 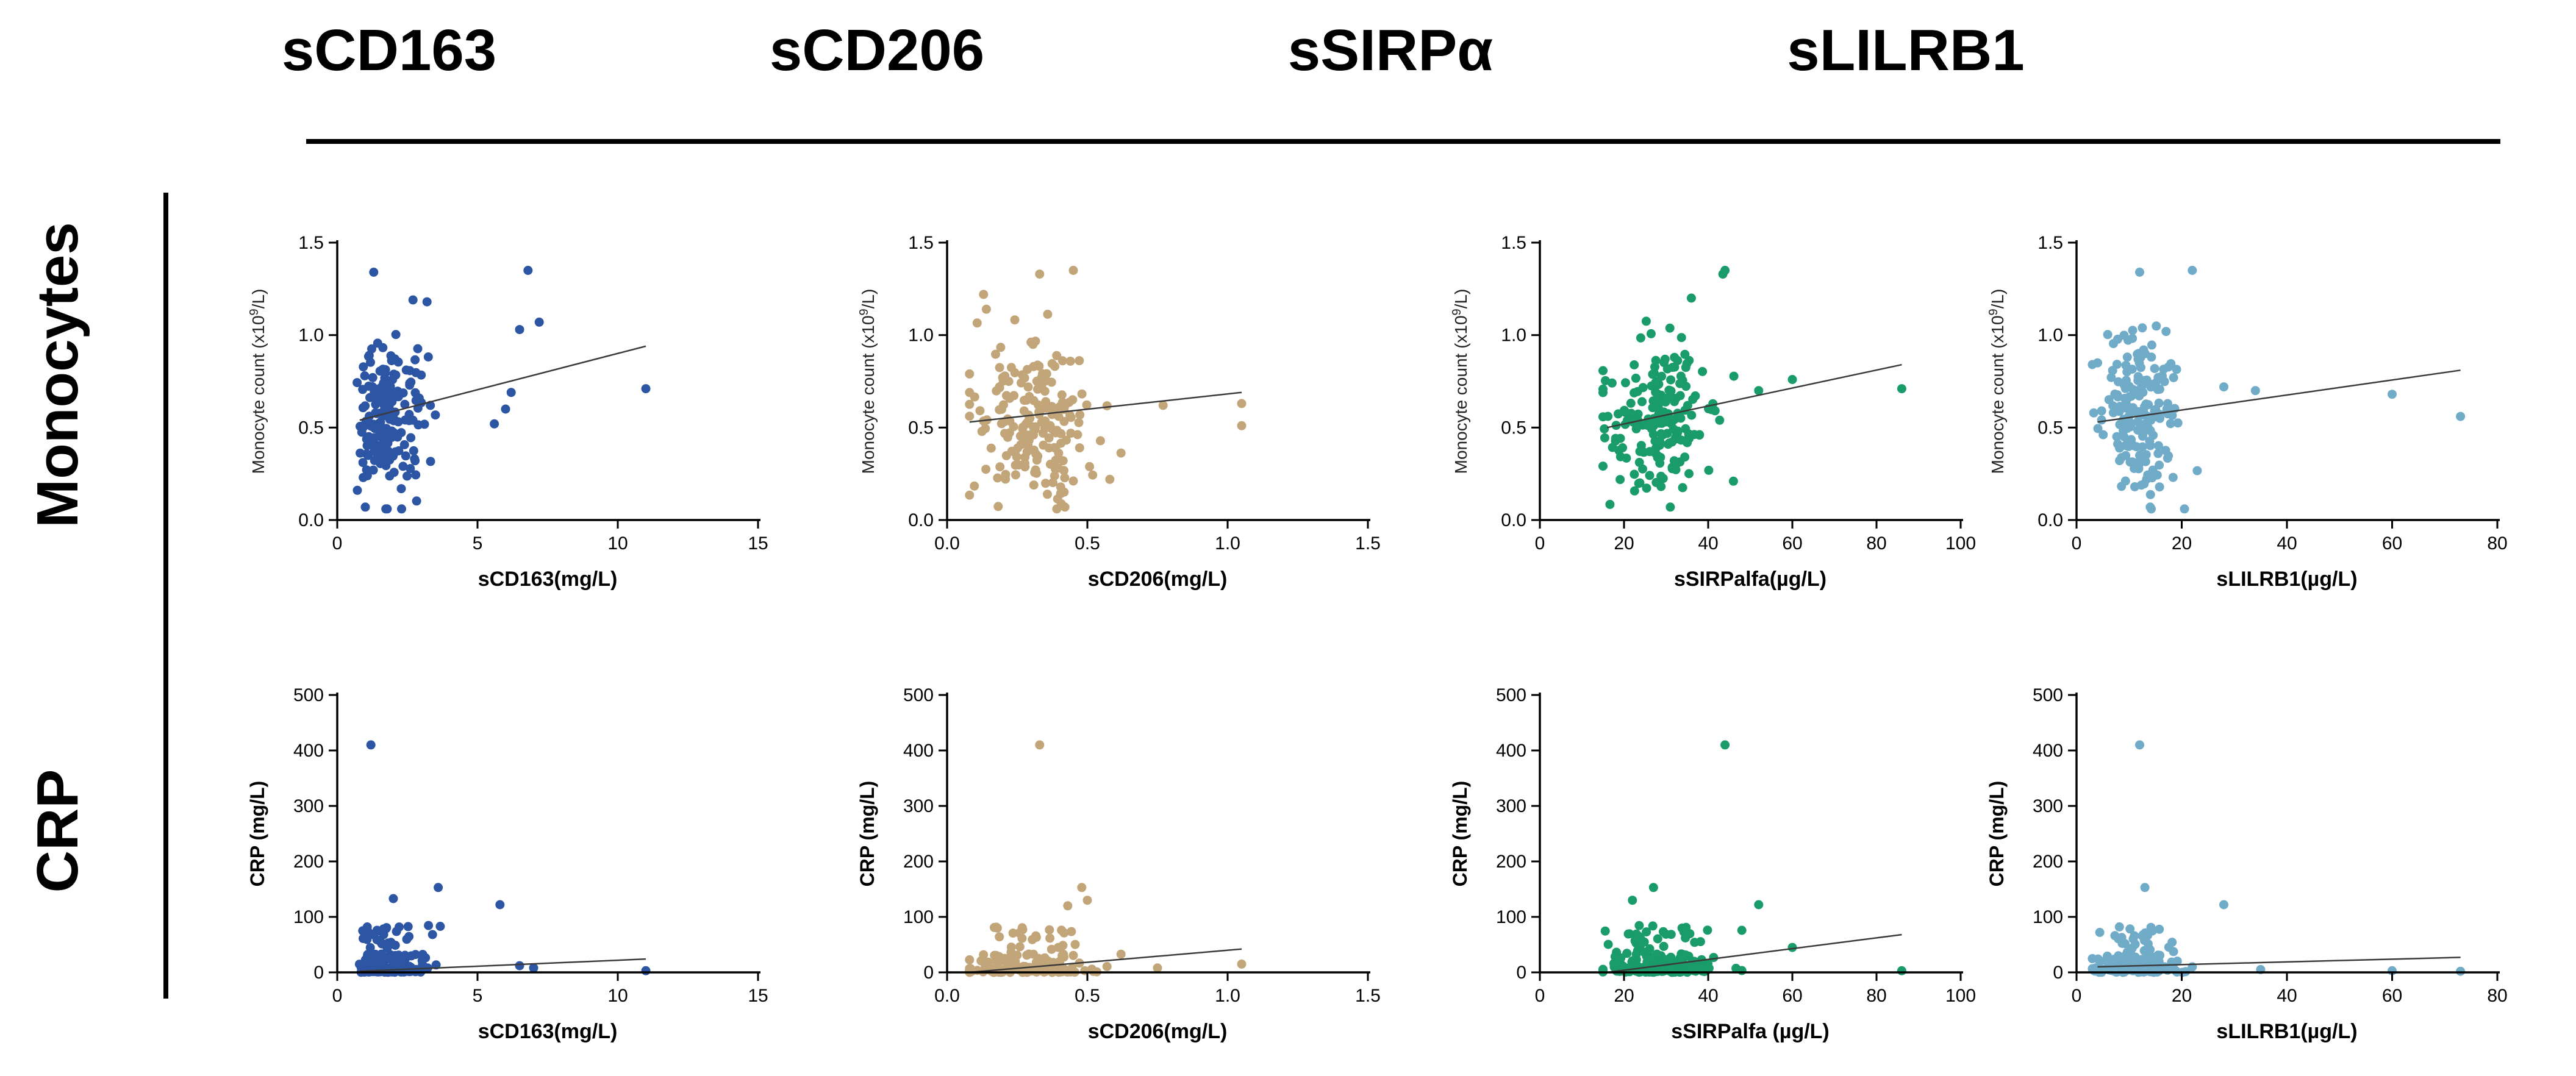 I want to click on y-tick-label: 0, so click(x=928, y=973).